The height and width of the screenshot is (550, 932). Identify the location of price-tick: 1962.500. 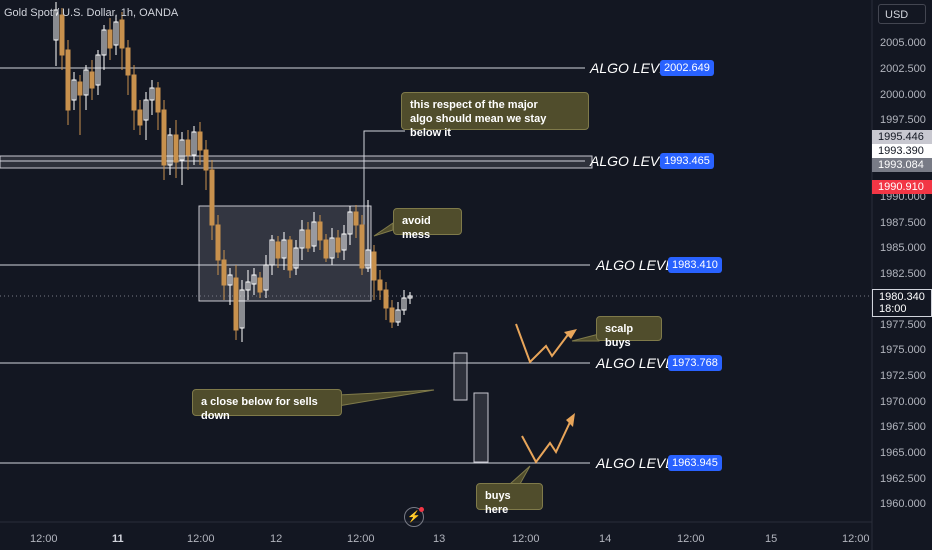
(903, 479).